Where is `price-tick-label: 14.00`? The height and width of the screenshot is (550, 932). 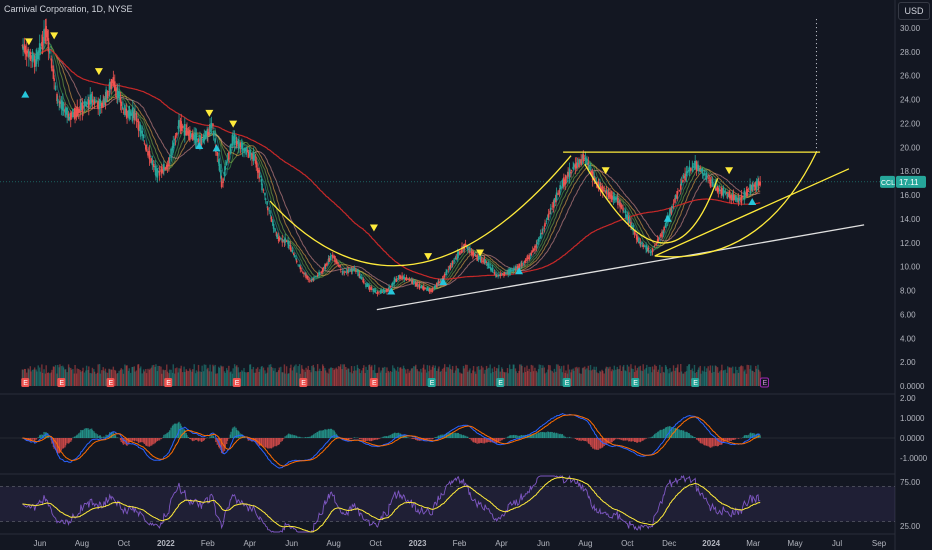
price-tick-label: 14.00 is located at coordinates (910, 219).